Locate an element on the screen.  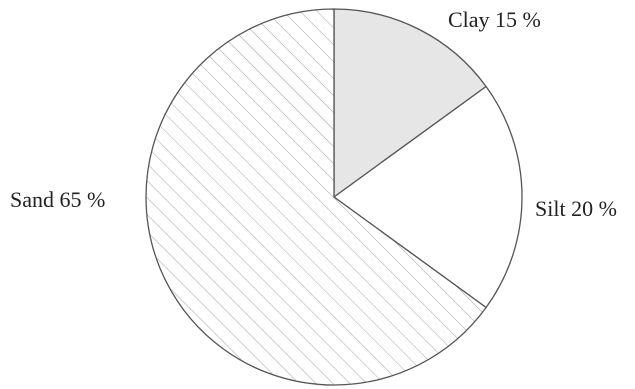
slice-label-silt: Silt 20 % is located at coordinates (576, 208).